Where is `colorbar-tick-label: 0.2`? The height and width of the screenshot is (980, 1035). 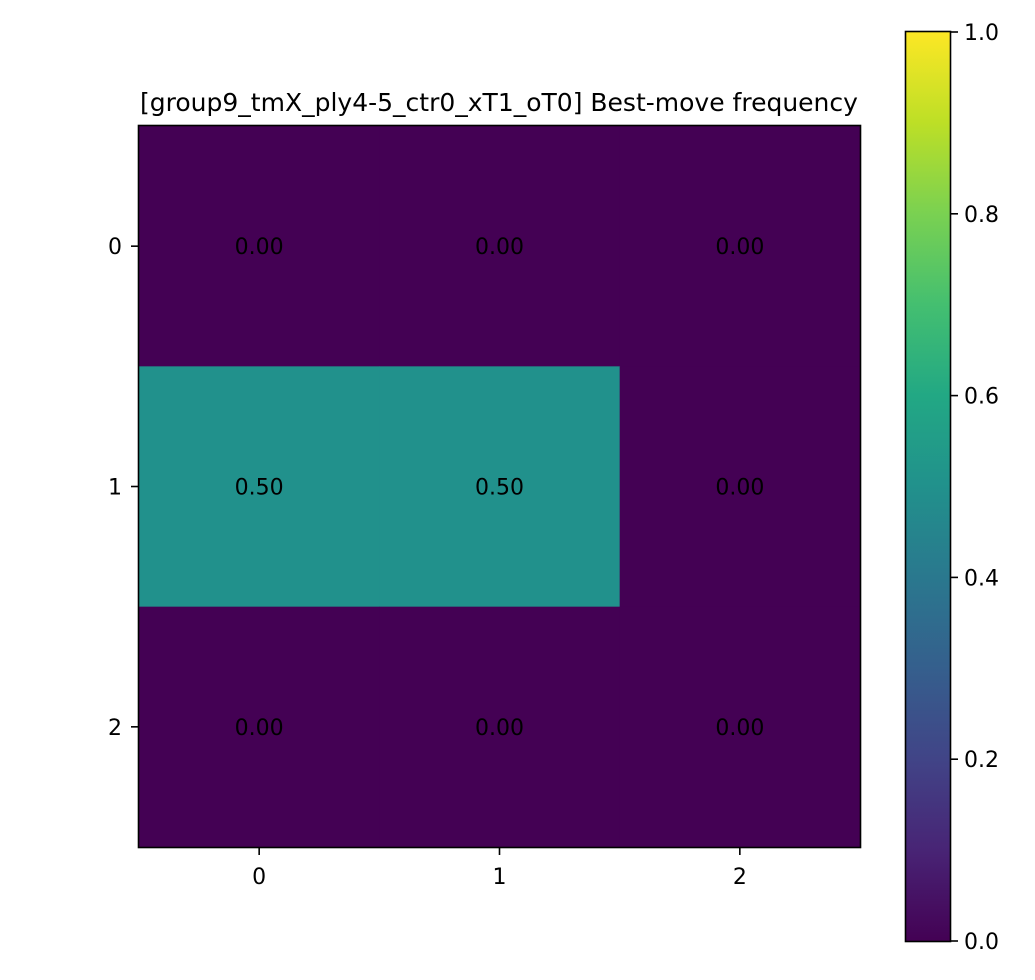 colorbar-tick-label: 0.2 is located at coordinates (981, 760).